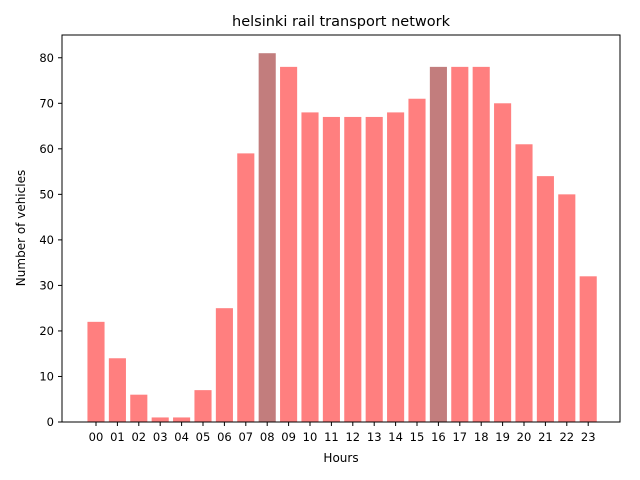  Describe the element at coordinates (588, 437) in the screenshot. I see `x-tick-label-23: 23` at that location.